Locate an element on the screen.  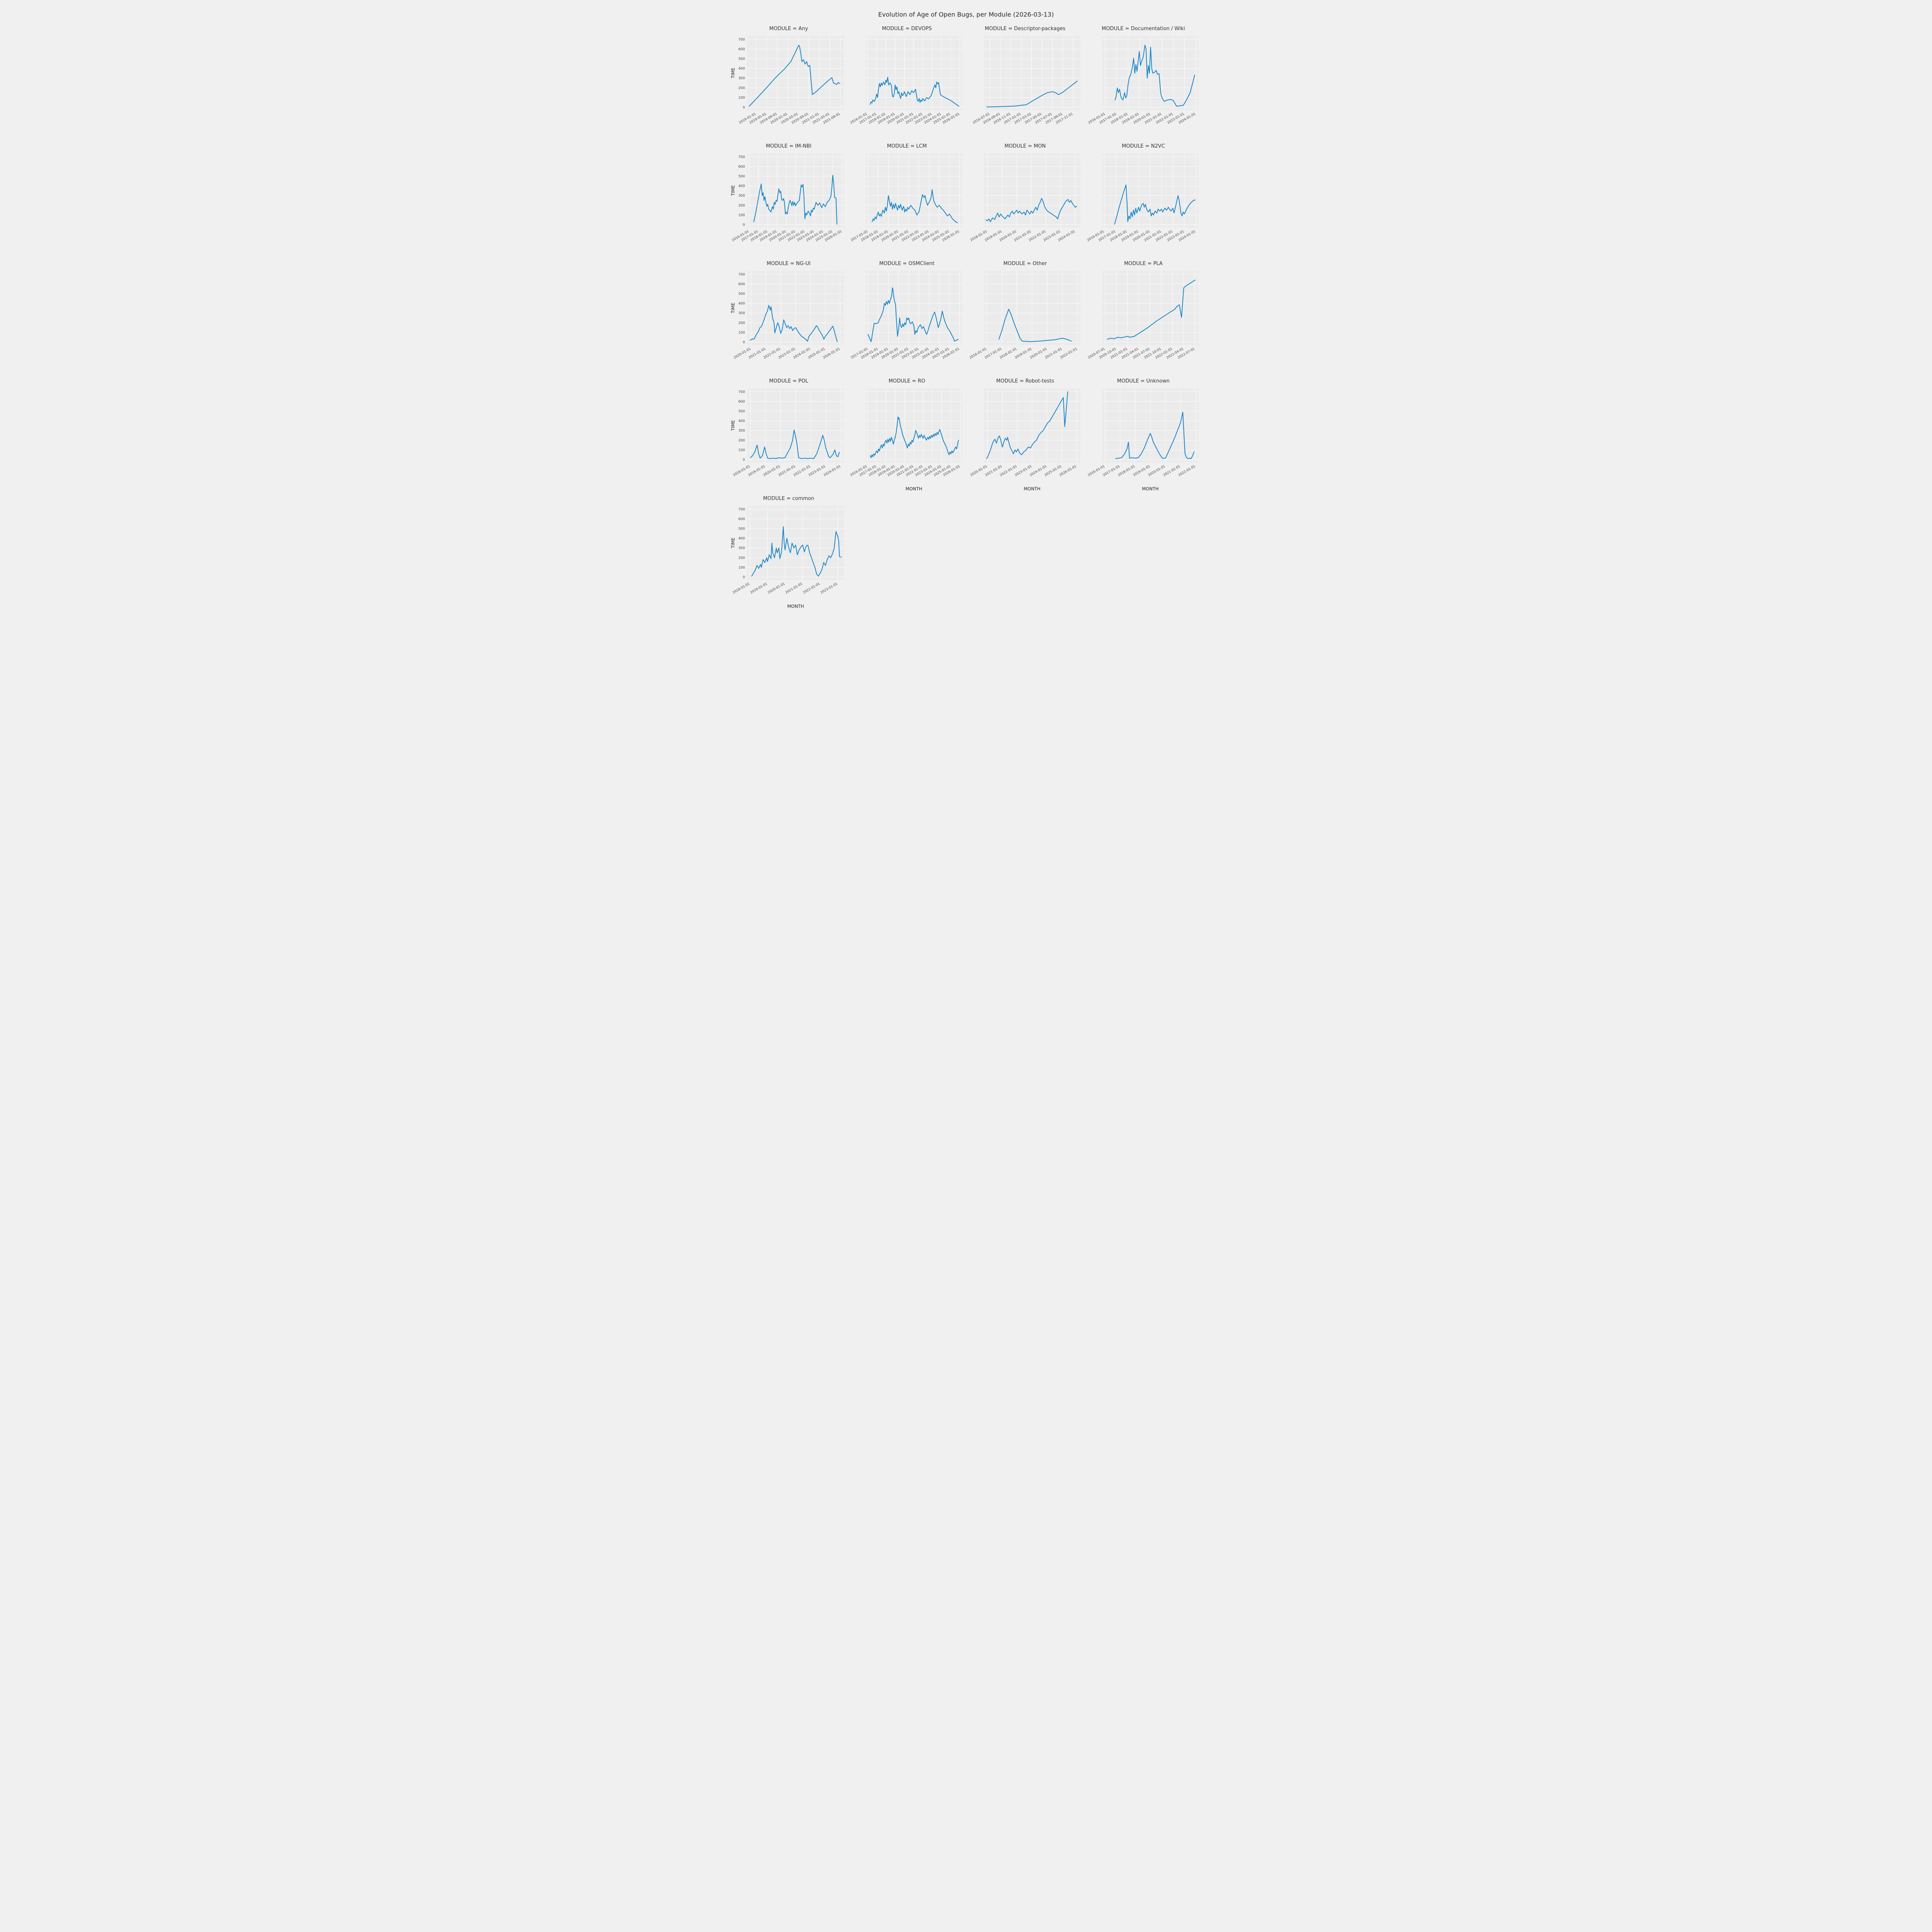
x-tick-label: 2023-01-01 is located at coordinates (829, 588).